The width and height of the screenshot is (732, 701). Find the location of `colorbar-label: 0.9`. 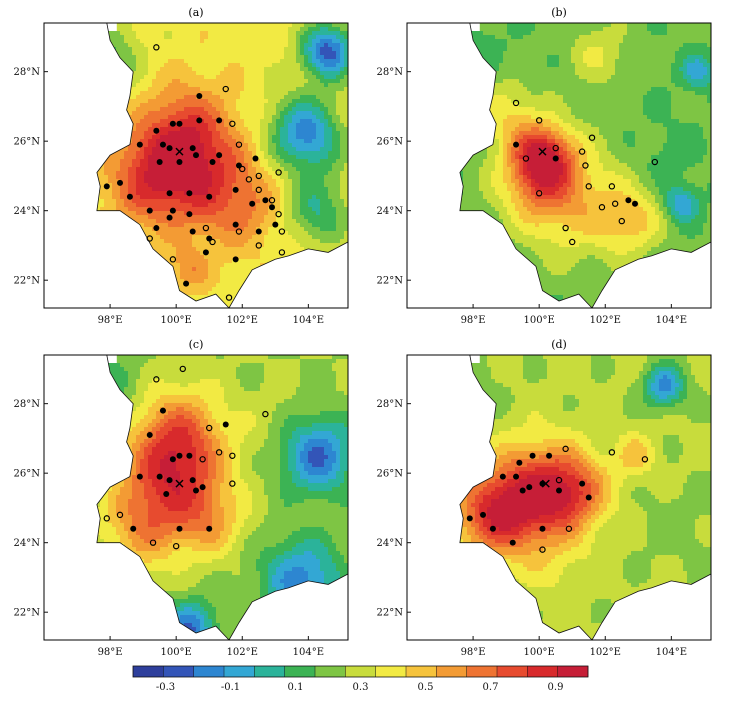

colorbar-label: 0.9 is located at coordinates (556, 687).